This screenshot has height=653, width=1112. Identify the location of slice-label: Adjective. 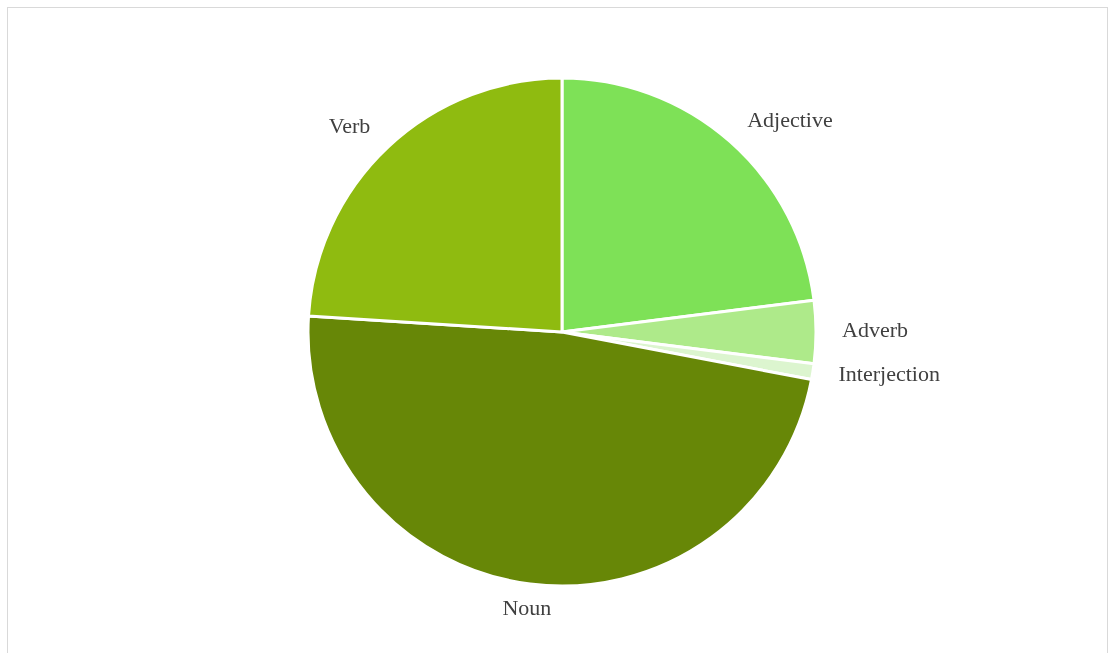
(790, 120).